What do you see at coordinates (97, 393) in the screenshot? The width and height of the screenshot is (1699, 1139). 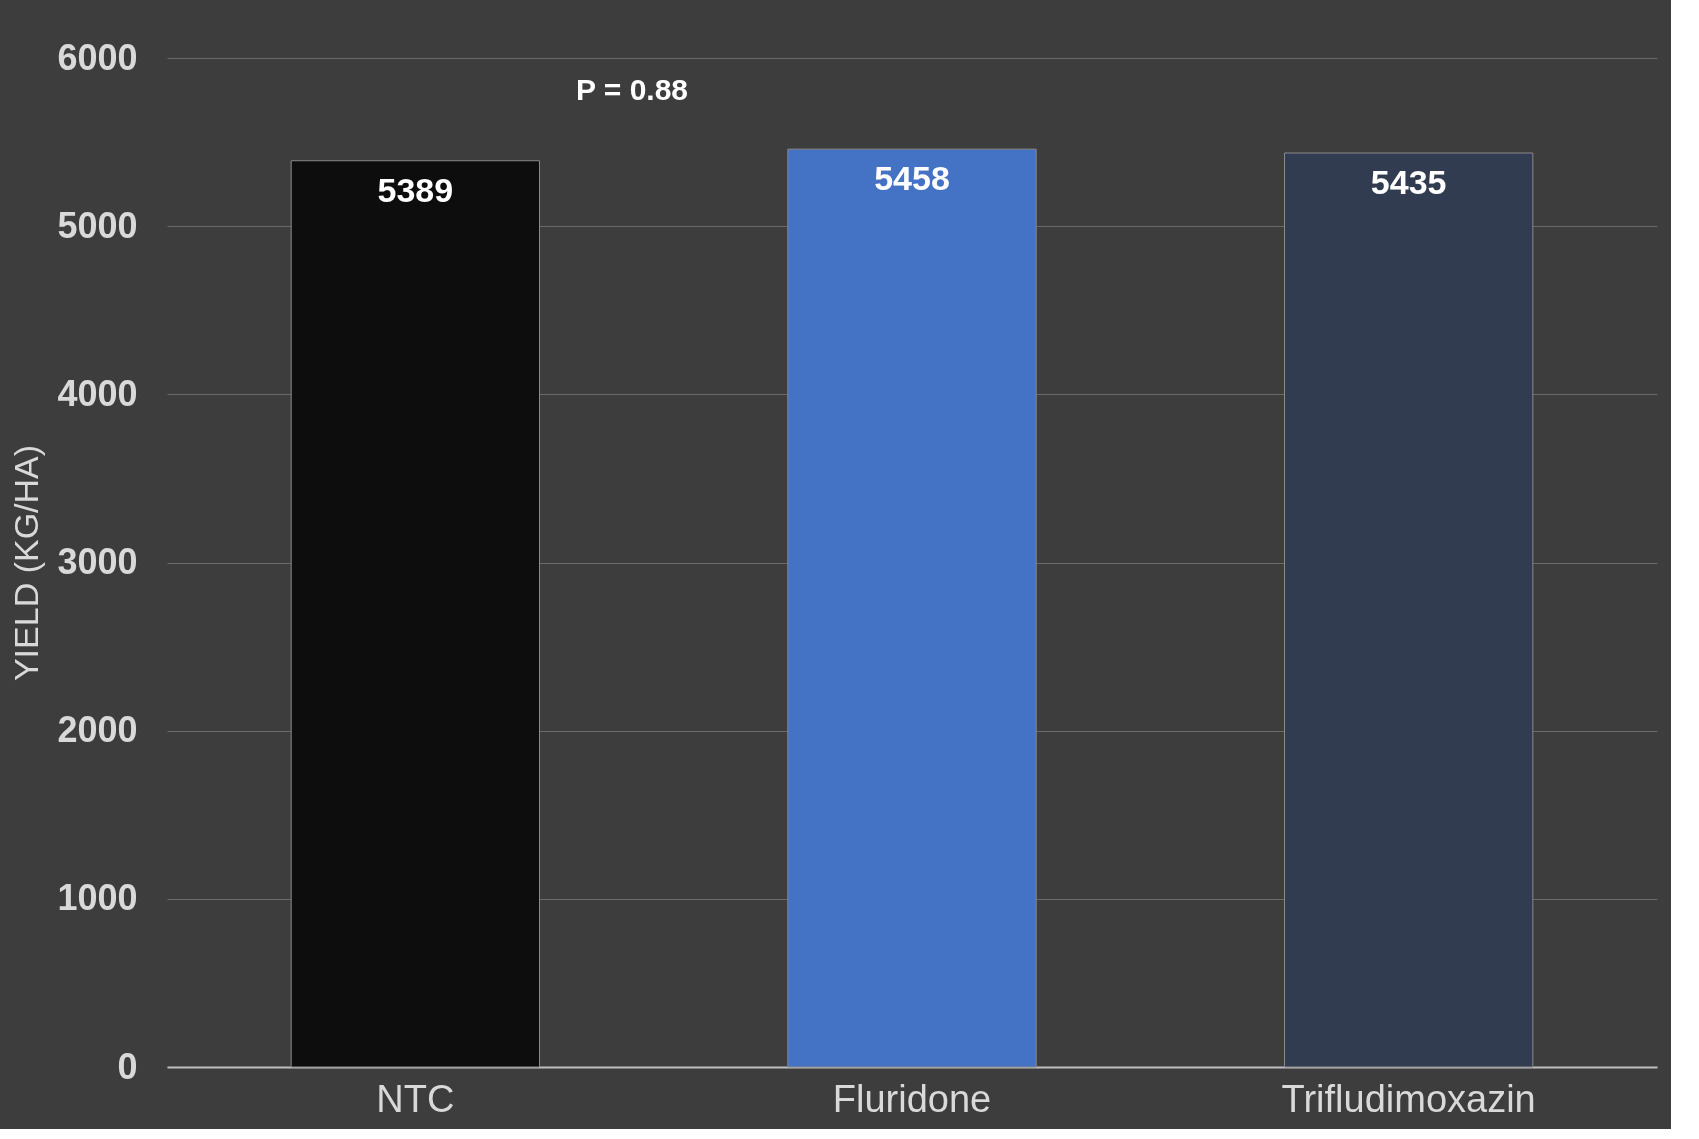 I see `y-tick-label: 4000` at bounding box center [97, 393].